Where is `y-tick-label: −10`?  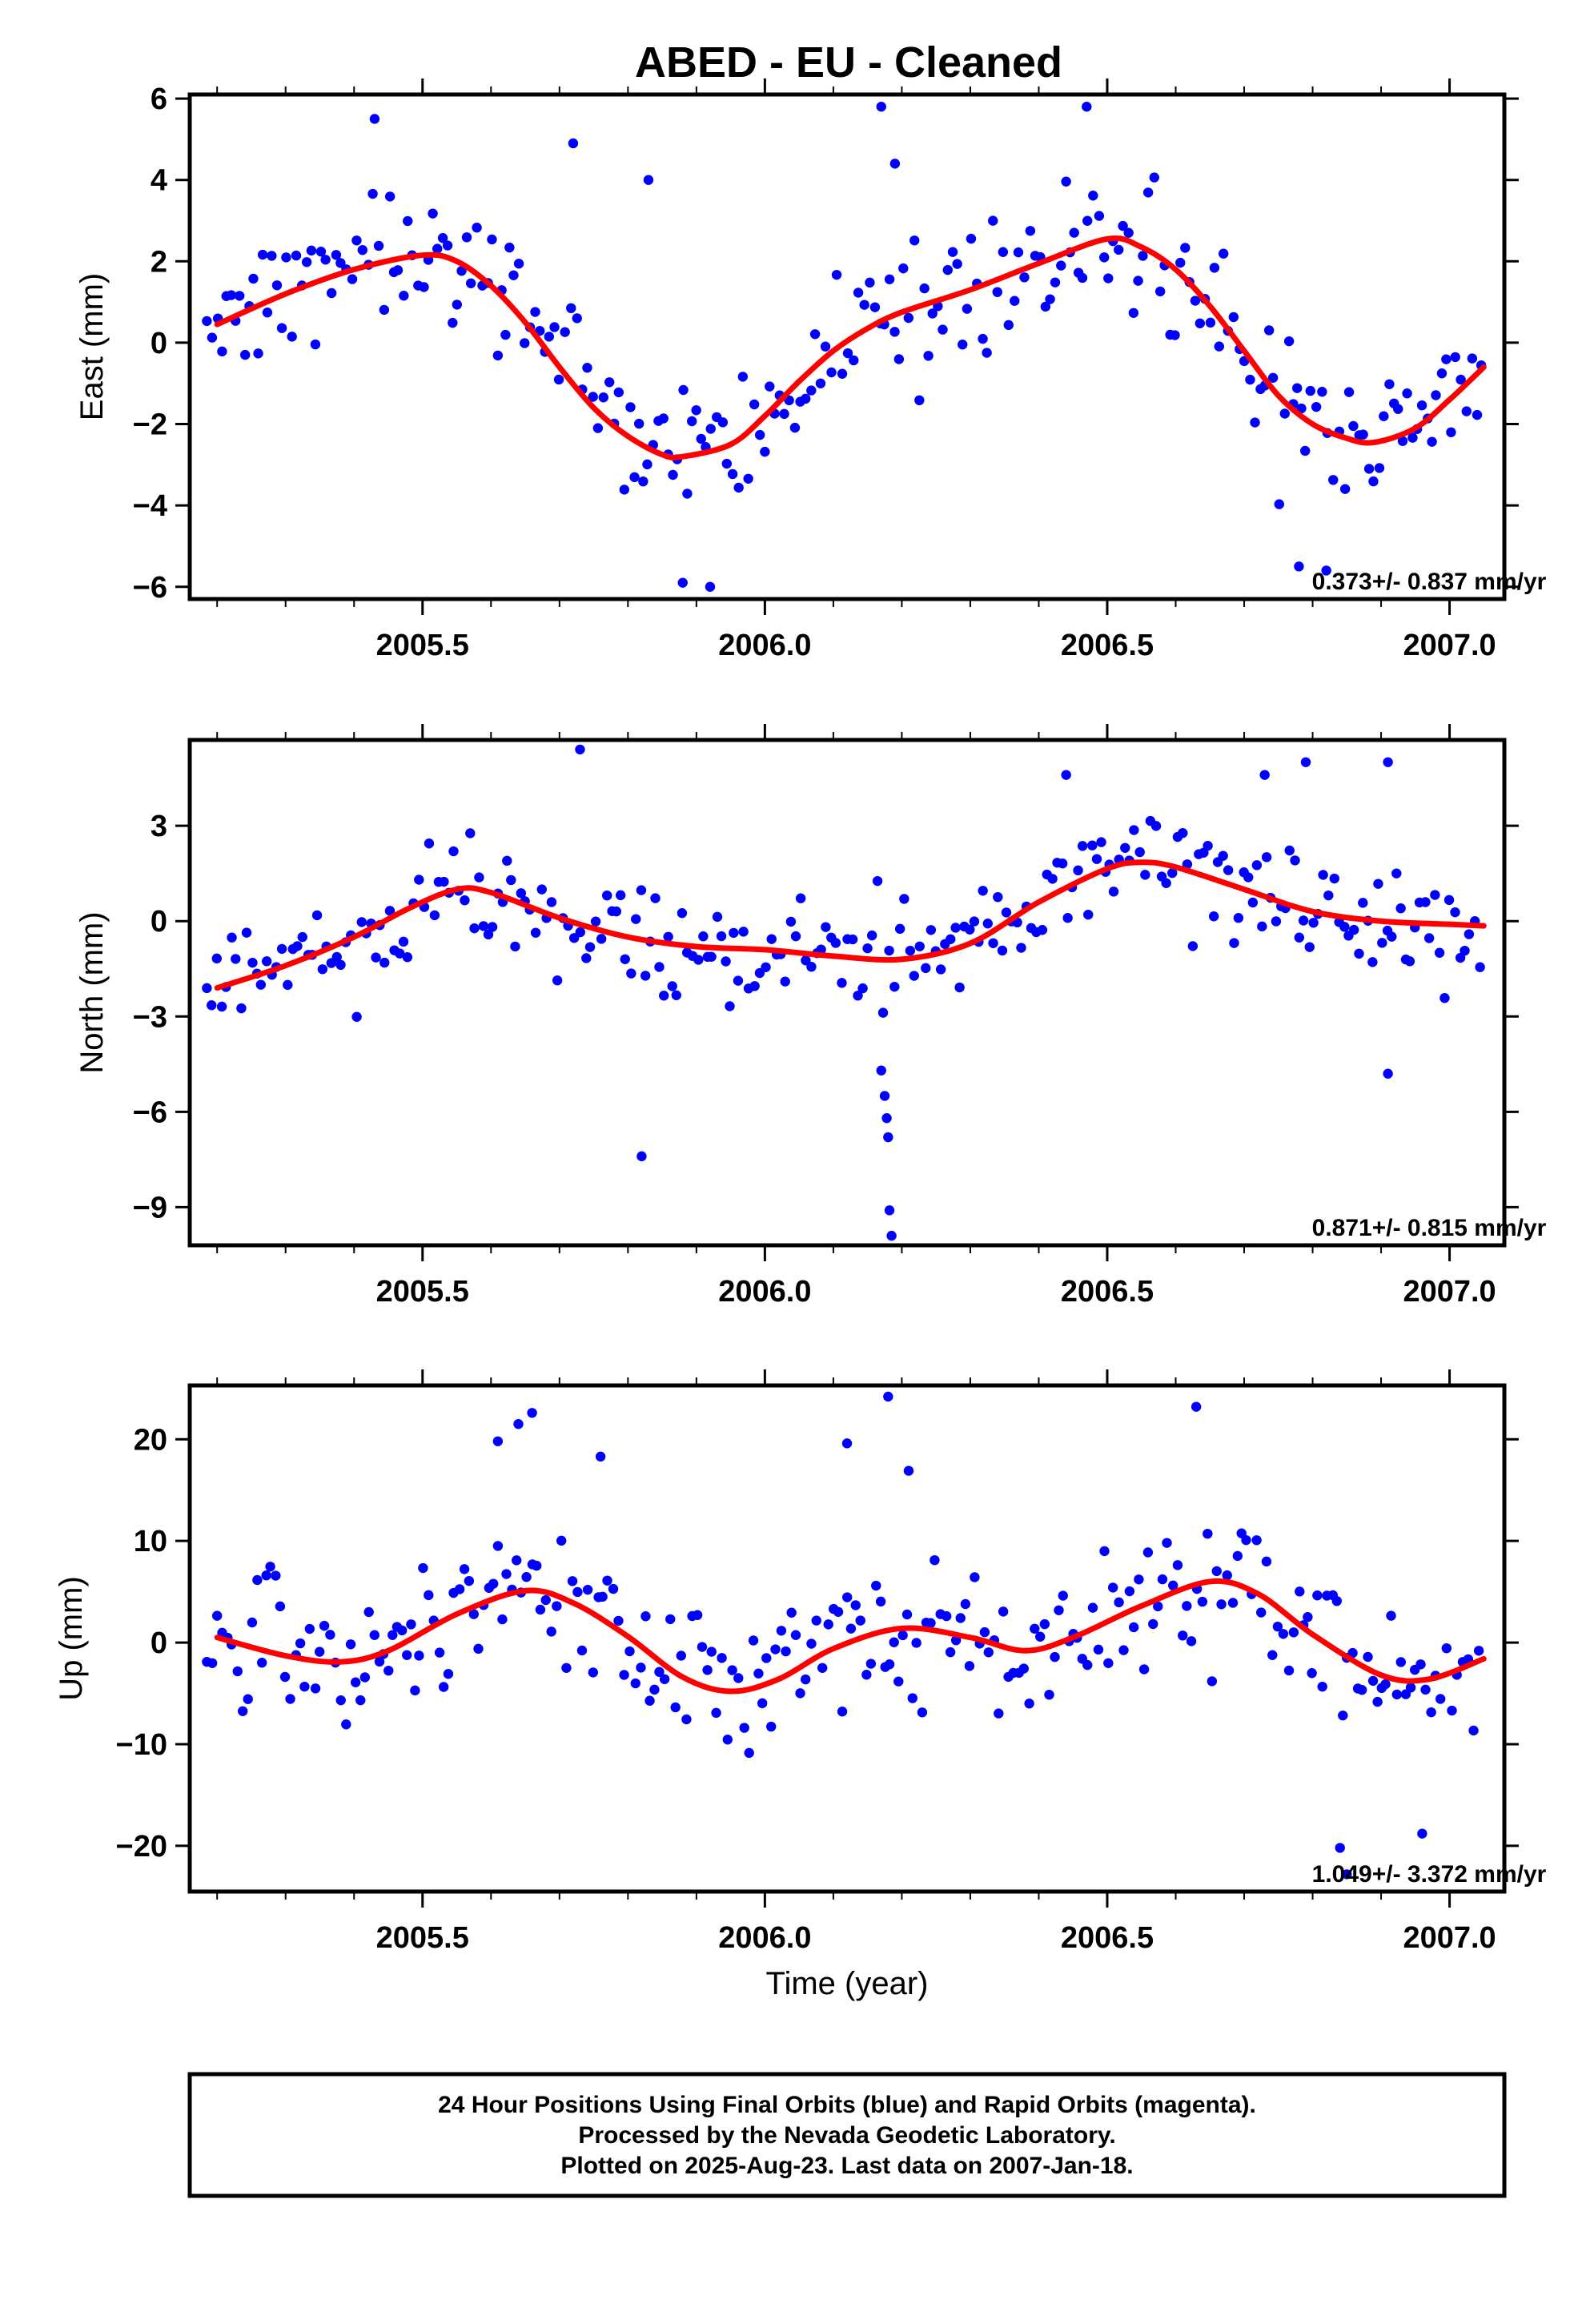
y-tick-label: −10 is located at coordinates (141, 1745).